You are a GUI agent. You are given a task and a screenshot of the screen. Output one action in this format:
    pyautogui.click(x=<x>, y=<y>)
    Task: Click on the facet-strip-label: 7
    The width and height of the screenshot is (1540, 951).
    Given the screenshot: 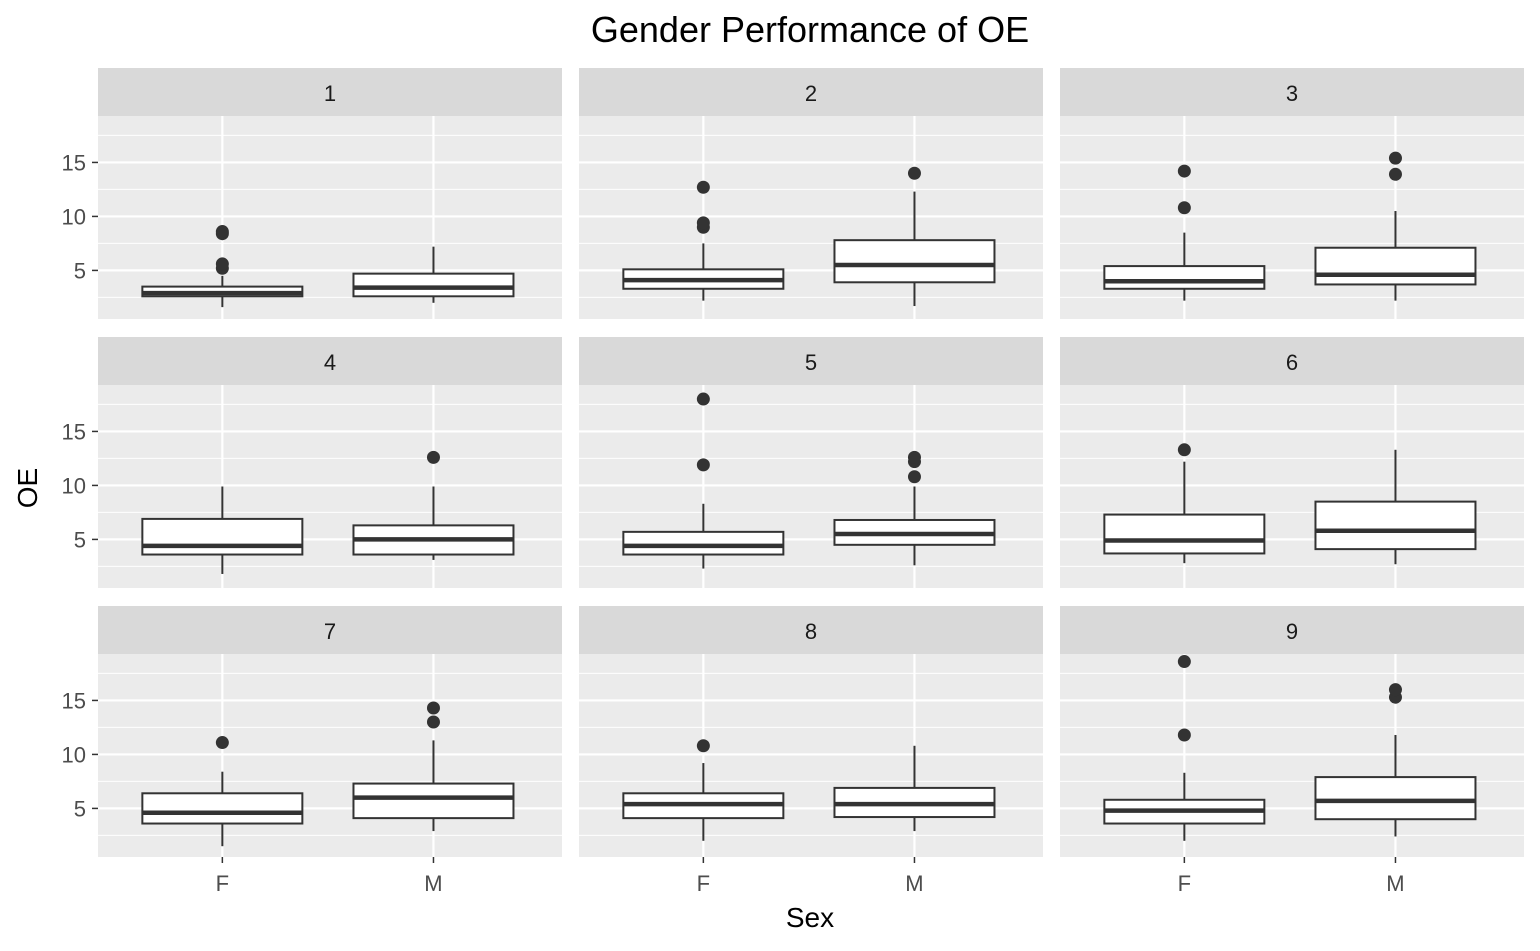 What is the action you would take?
    pyautogui.click(x=330, y=631)
    